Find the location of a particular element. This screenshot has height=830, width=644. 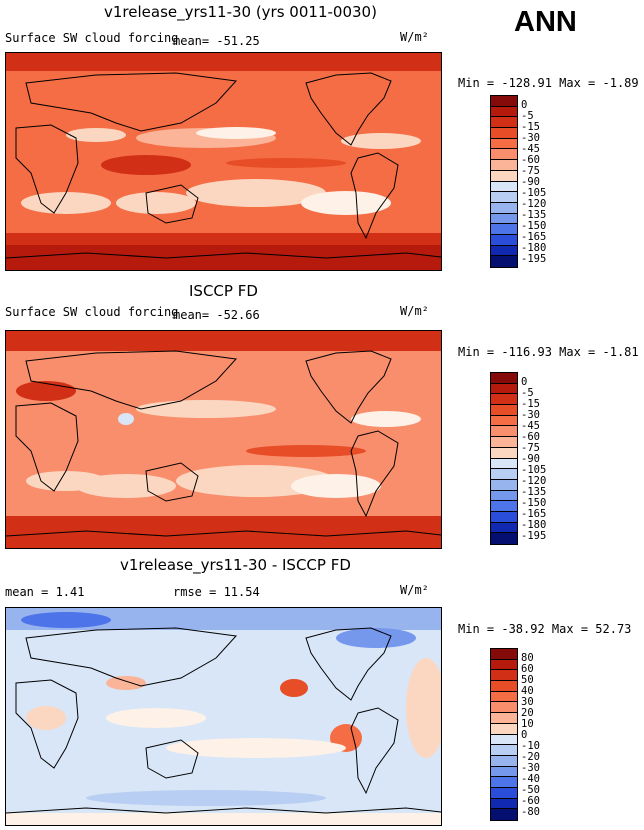

colorbar-3-label: -50 is located at coordinates (530, 790).